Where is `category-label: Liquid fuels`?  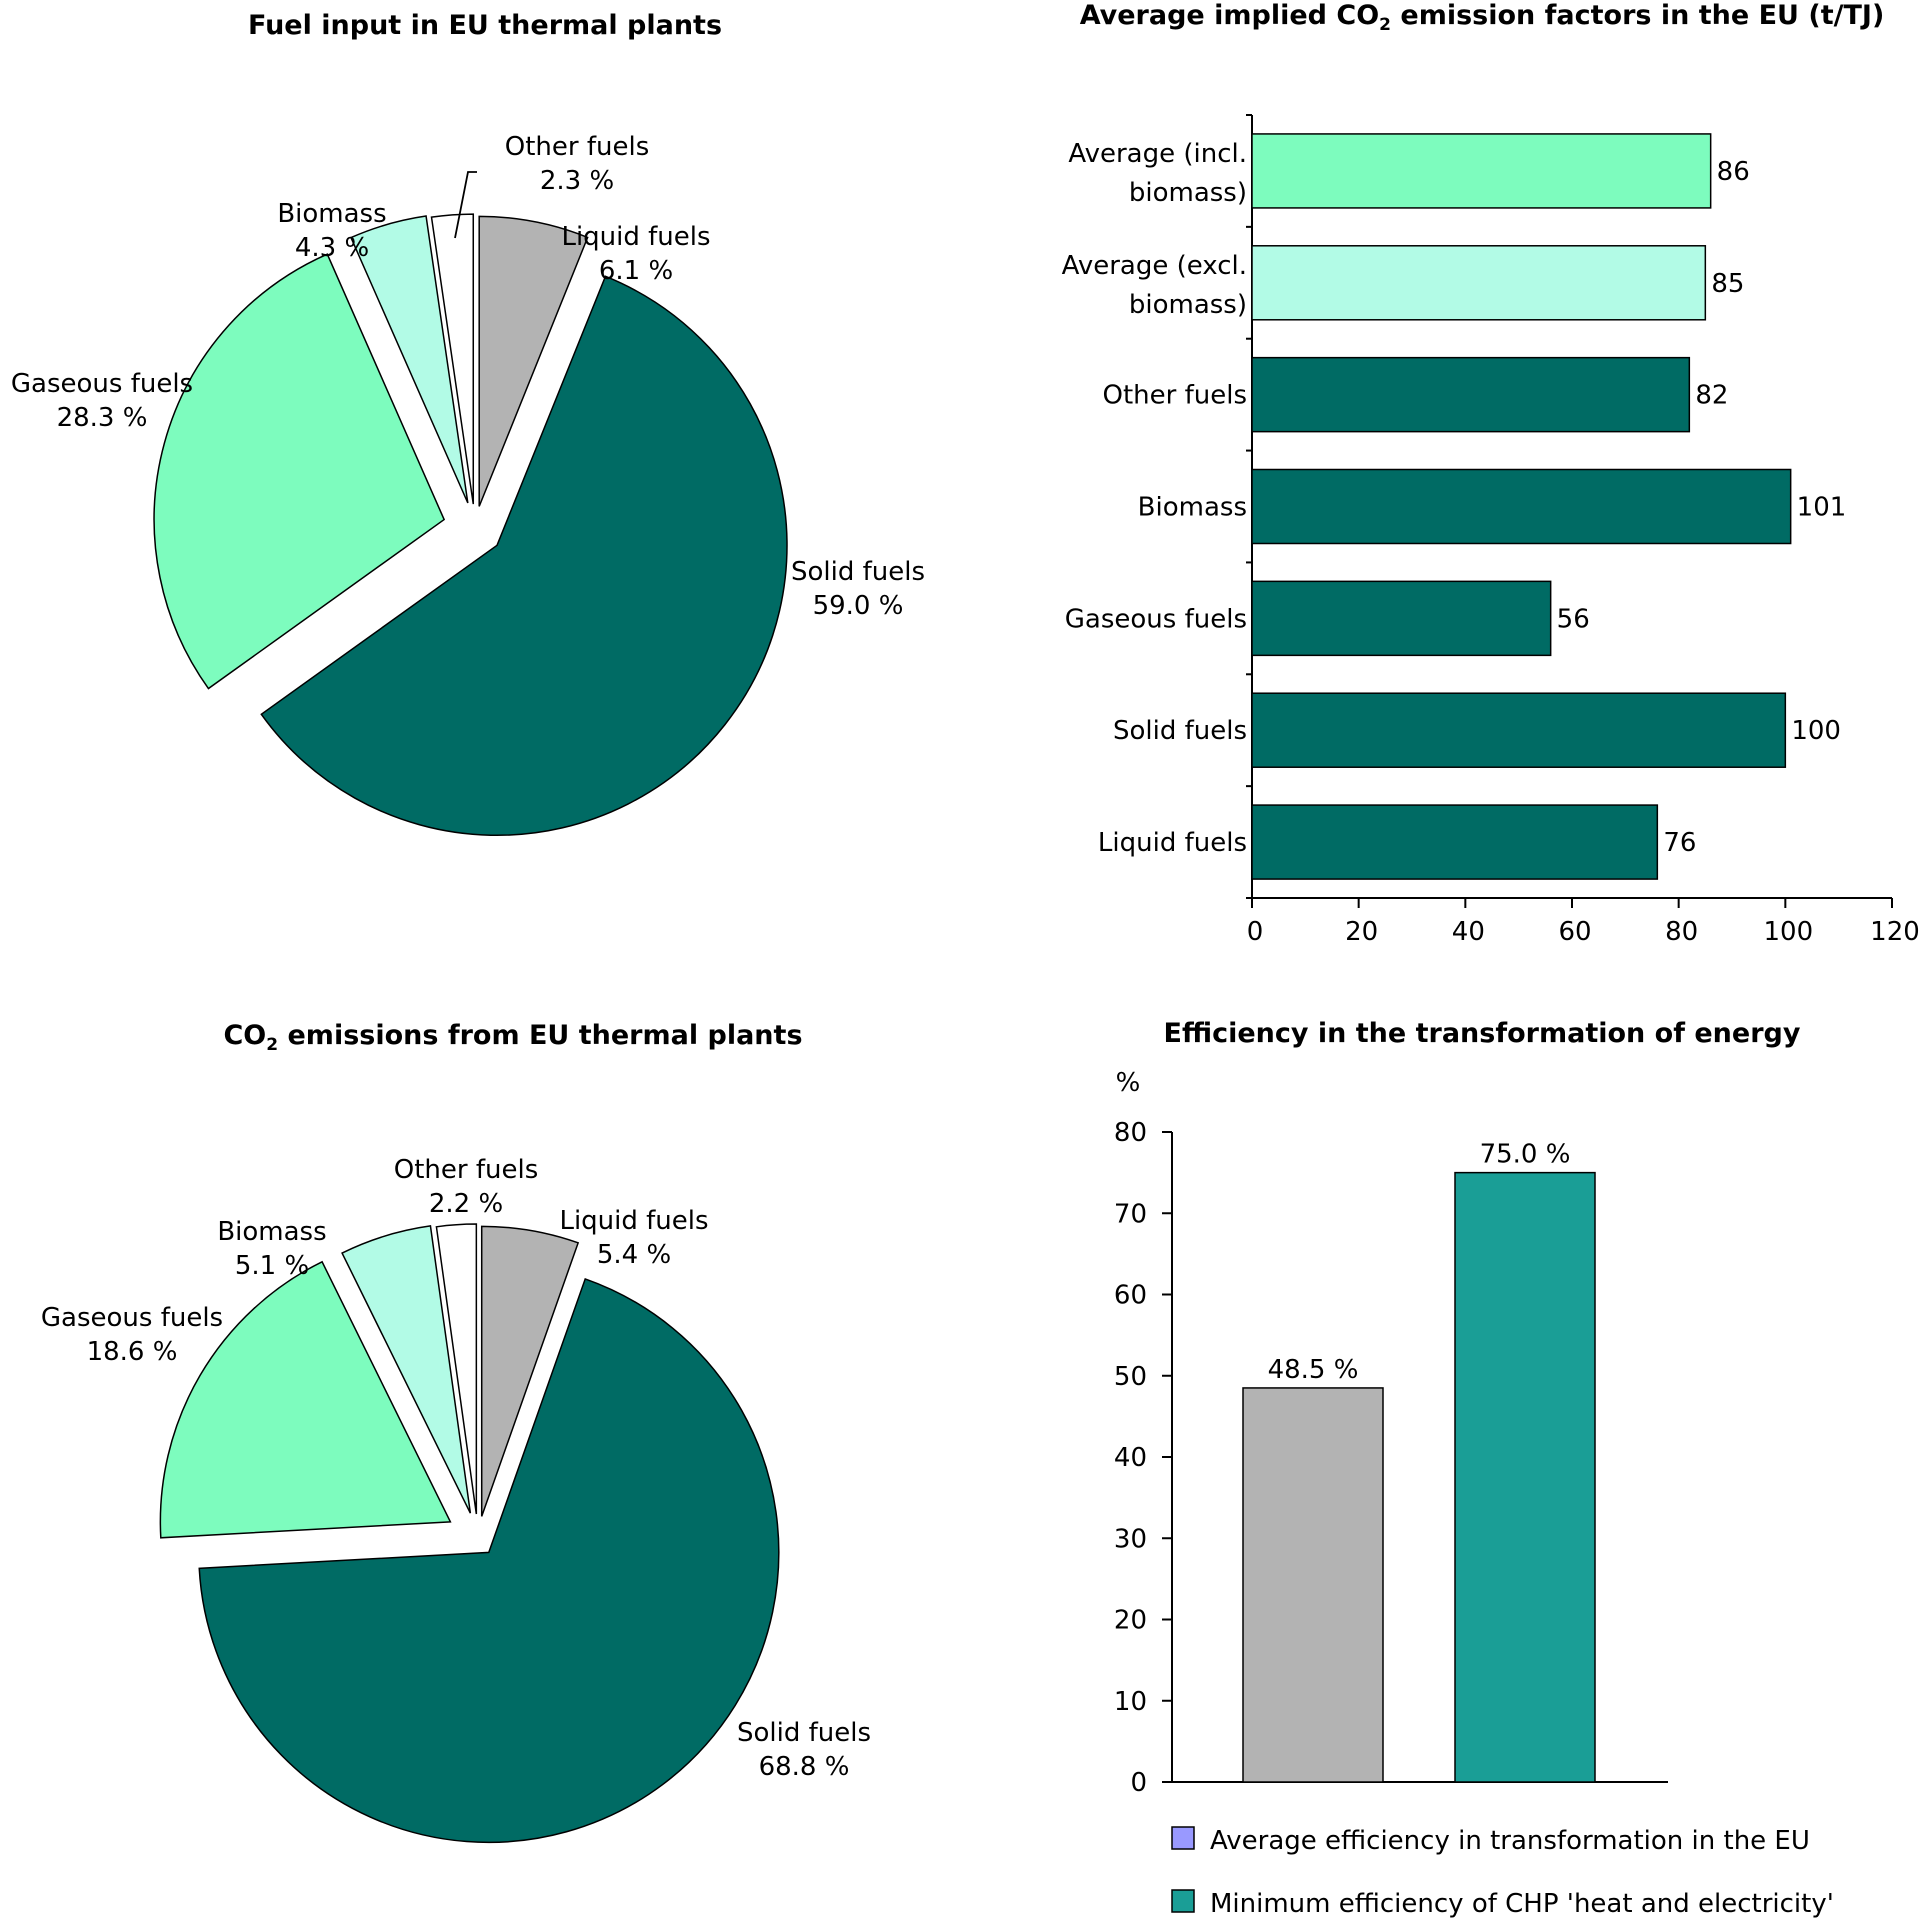
category-label: Liquid fuels is located at coordinates (1172, 843).